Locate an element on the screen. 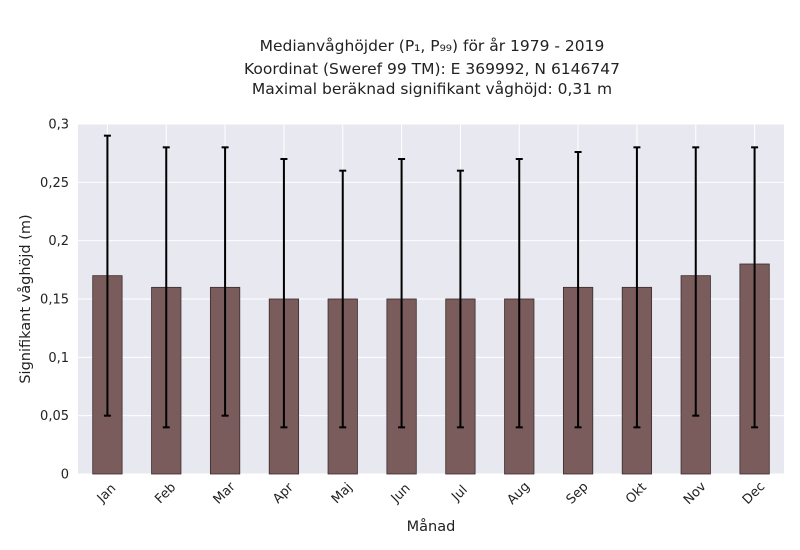 The width and height of the screenshot is (800, 550). x-tick-label: Jun is located at coordinates (401, 494).